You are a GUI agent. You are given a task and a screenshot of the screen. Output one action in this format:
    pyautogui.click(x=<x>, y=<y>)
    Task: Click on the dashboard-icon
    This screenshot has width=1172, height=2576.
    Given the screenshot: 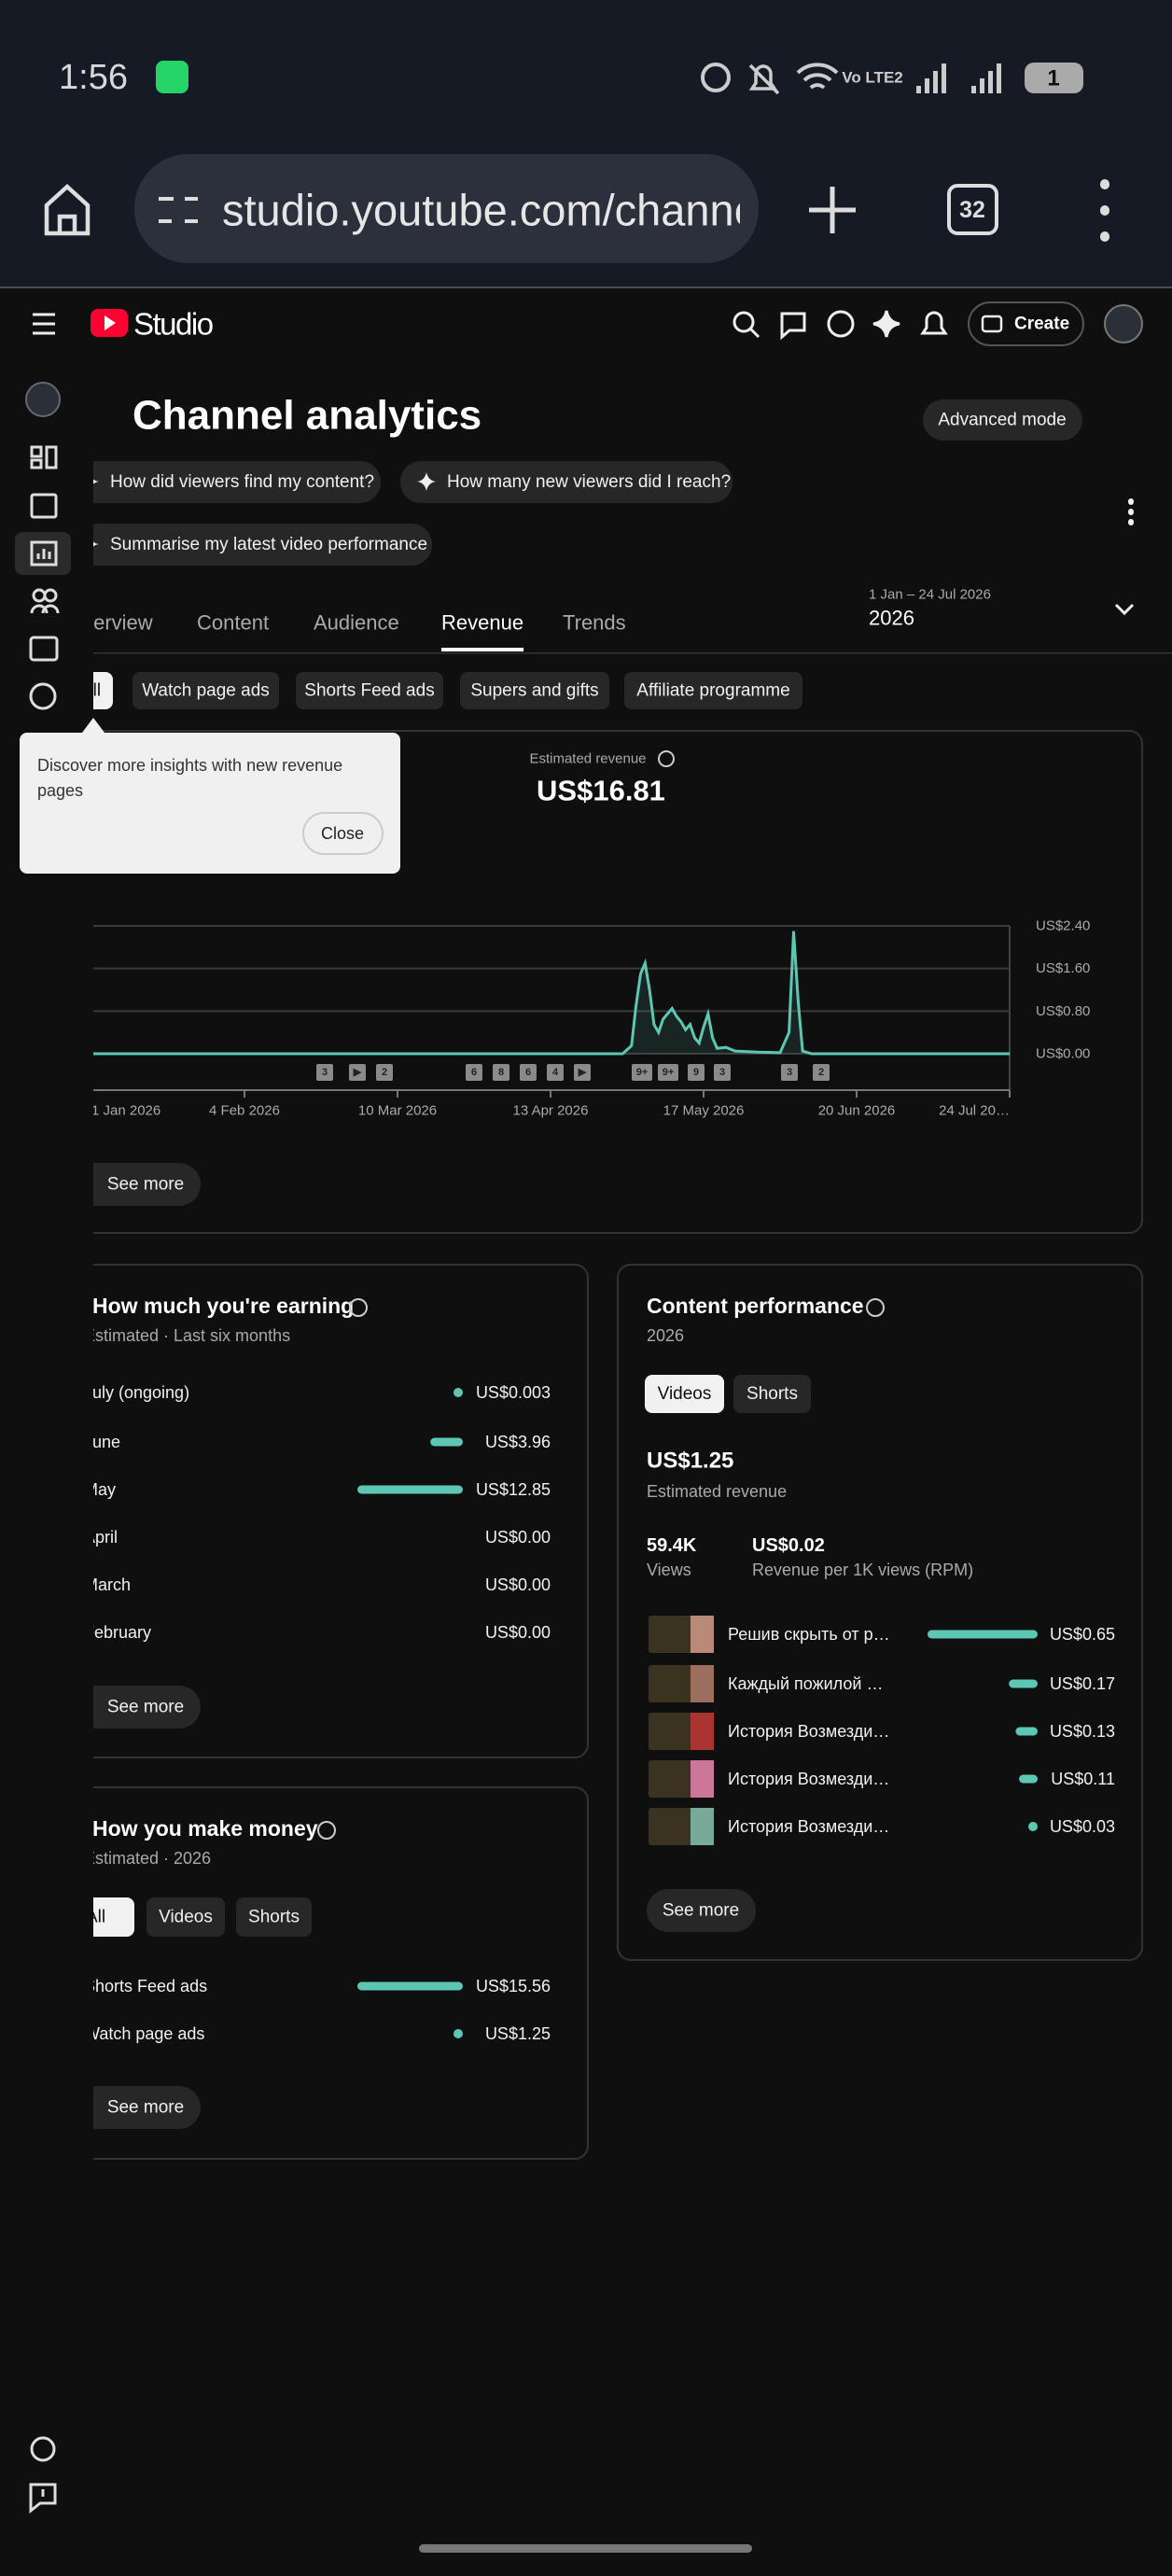 What is the action you would take?
    pyautogui.click(x=44, y=457)
    